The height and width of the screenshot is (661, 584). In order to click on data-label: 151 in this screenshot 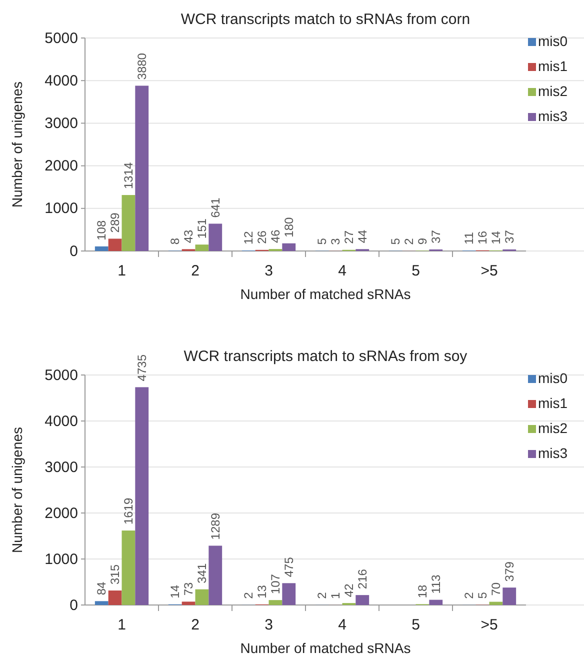, I will do `click(201, 228)`.